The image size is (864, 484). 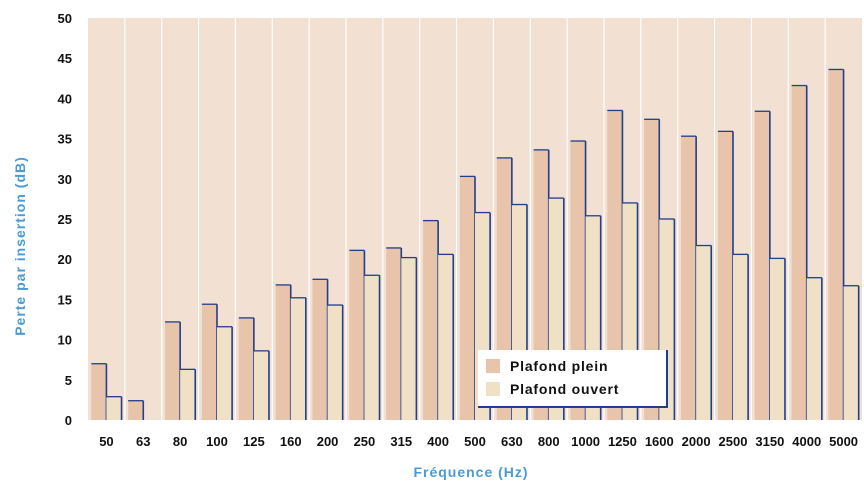 I want to click on x-tick-label: 400, so click(x=438, y=441).